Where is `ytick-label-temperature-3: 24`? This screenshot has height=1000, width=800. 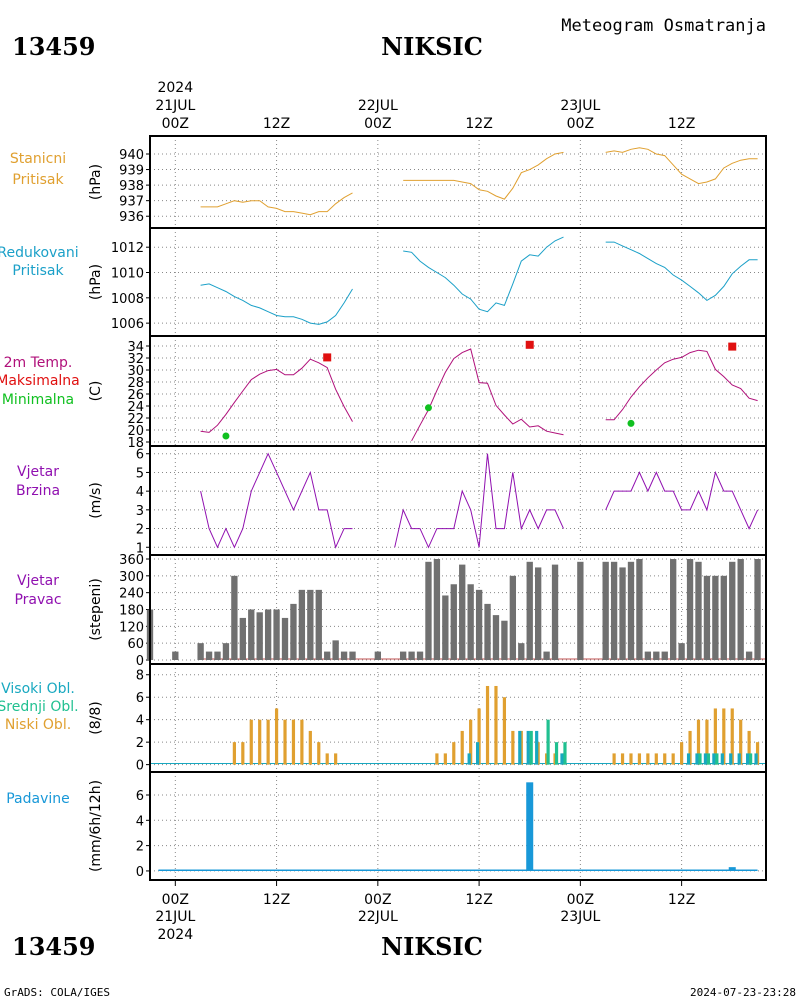 ytick-label-temperature-3: 24 is located at coordinates (135, 407).